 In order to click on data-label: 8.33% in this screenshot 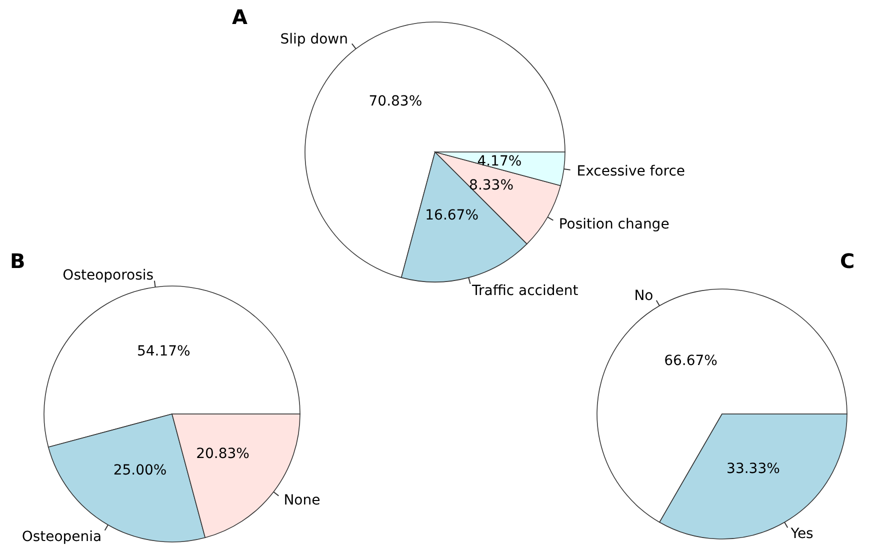, I will do `click(491, 185)`.